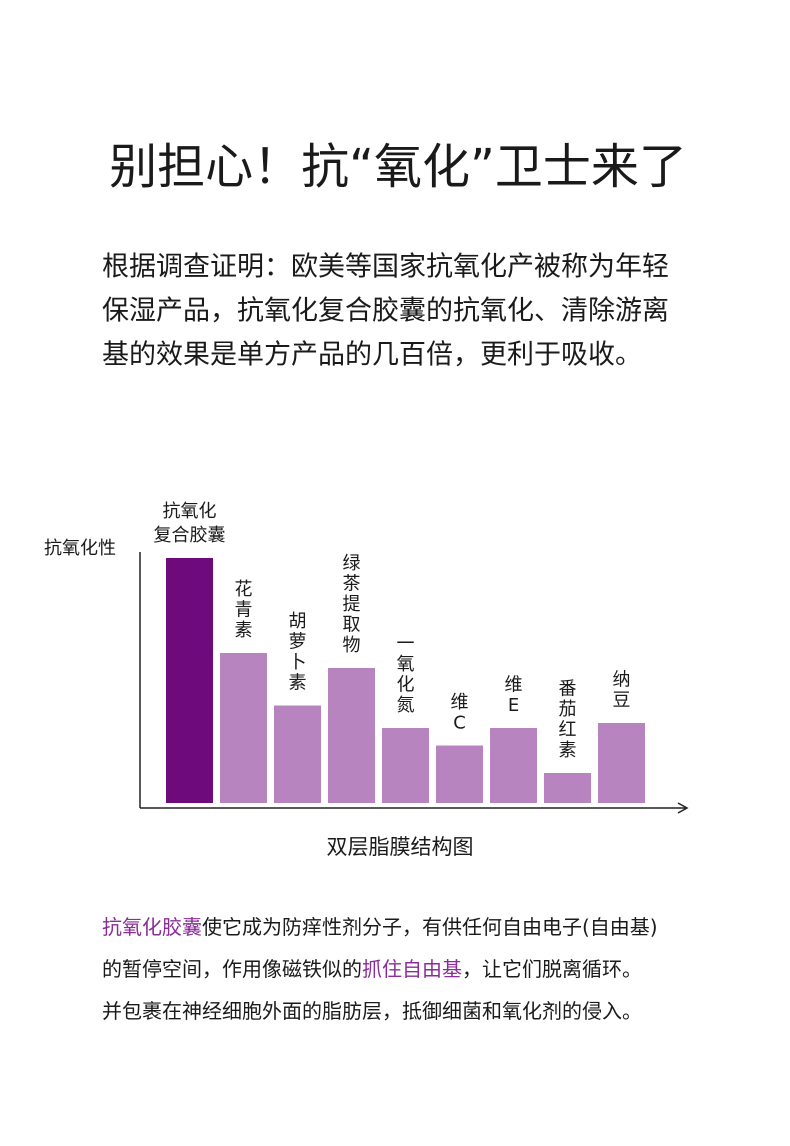 This screenshot has height=1146, width=790. I want to click on category-label: 复合胶囊, so click(190, 535).